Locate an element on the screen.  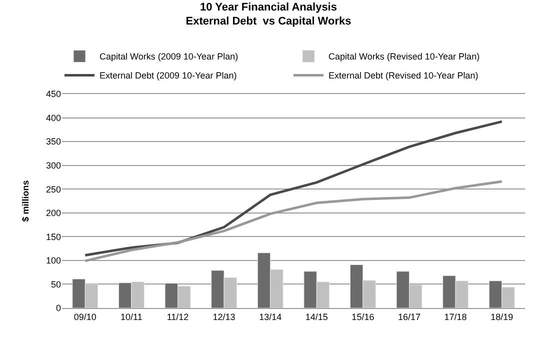
x-tick-label: 10/11 is located at coordinates (131, 317).